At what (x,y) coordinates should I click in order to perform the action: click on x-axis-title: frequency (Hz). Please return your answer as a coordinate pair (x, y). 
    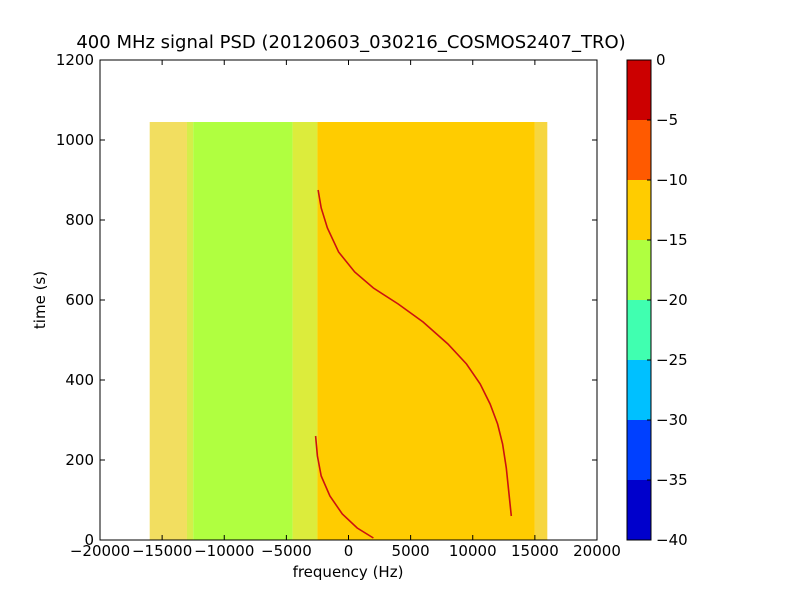
    Looking at the image, I should click on (348, 572).